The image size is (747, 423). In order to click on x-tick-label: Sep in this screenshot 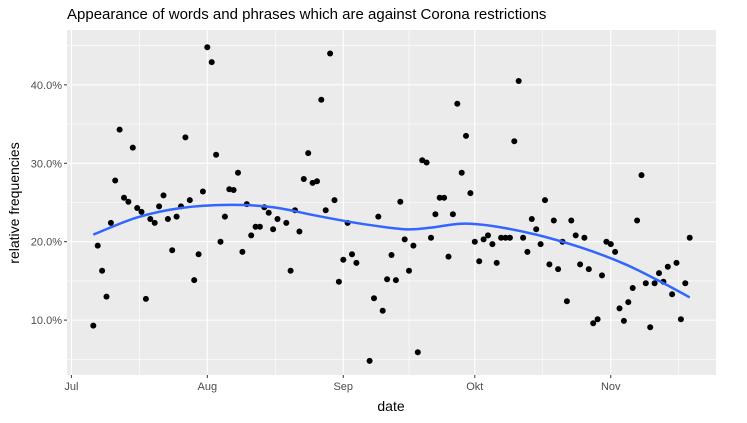, I will do `click(343, 387)`.